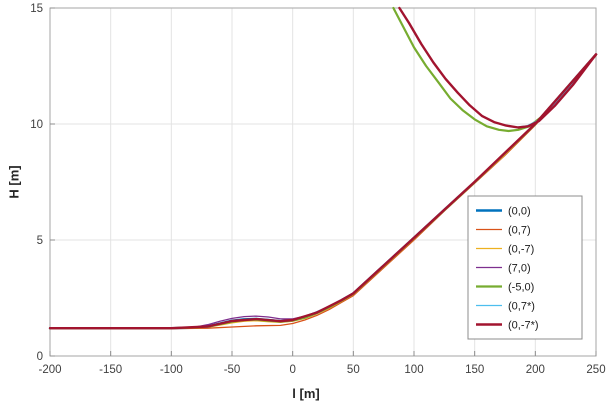 The width and height of the screenshot is (612, 410). What do you see at coordinates (413, 370) in the screenshot?
I see `x-tick-label: 100` at bounding box center [413, 370].